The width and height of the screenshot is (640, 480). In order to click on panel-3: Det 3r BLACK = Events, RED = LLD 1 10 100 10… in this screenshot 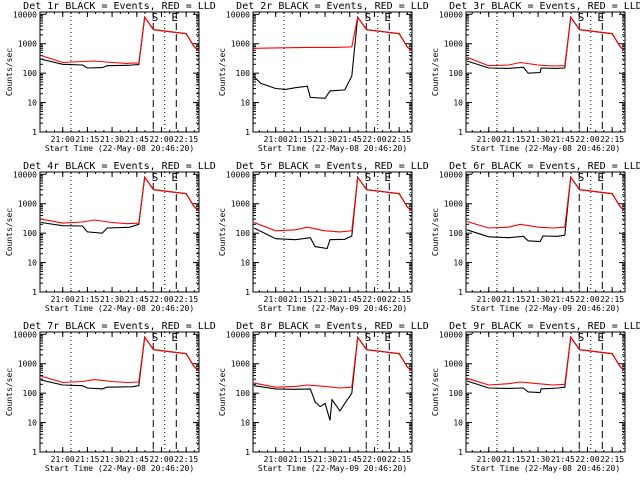, I will do `click(535, 77)`.